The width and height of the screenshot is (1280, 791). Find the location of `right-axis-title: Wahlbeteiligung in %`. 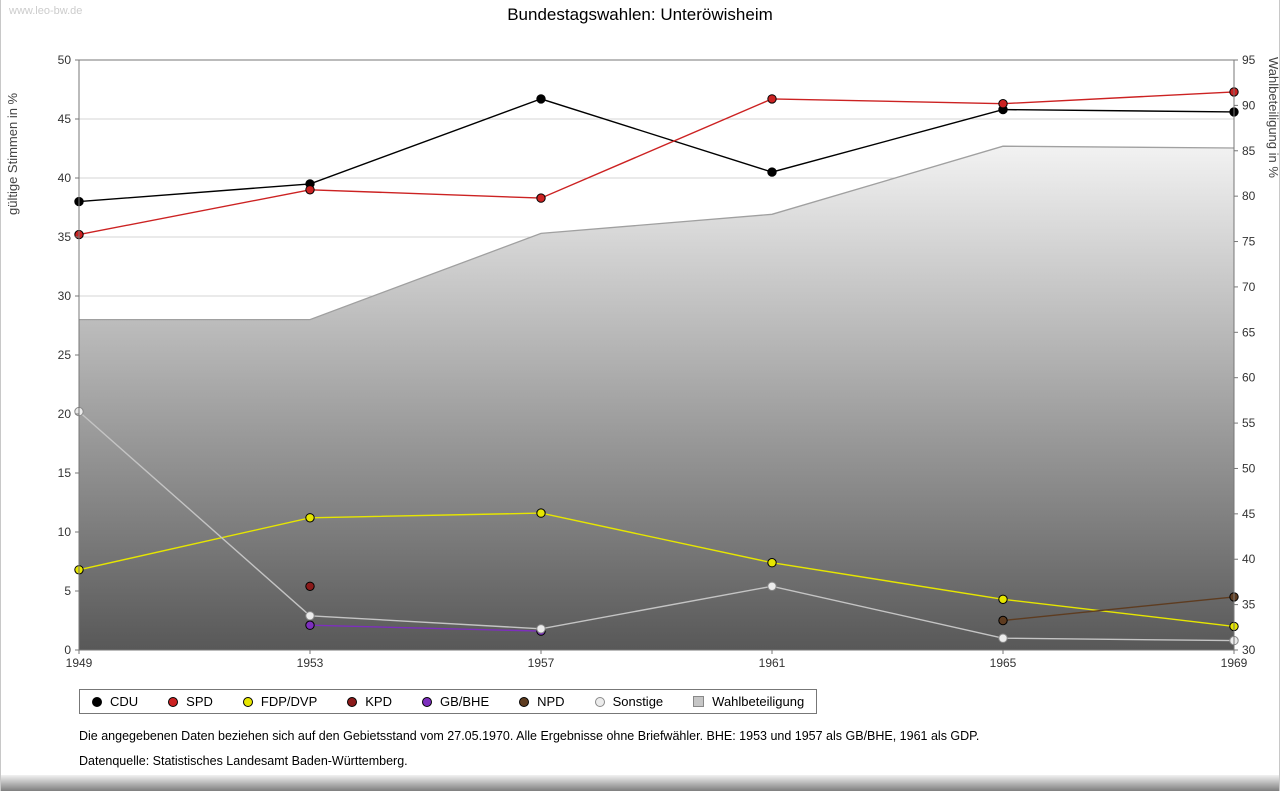

right-axis-title: Wahlbeteiligung in % is located at coordinates (1273, 117).